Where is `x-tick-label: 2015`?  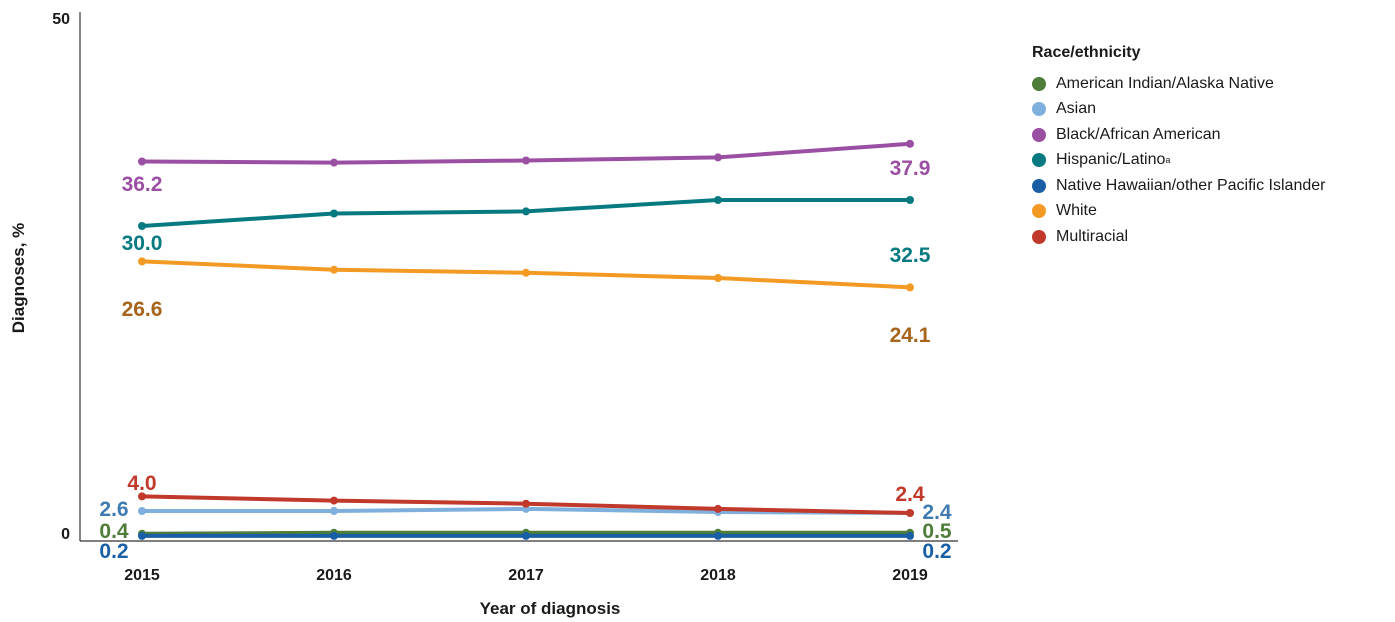 x-tick-label: 2015 is located at coordinates (142, 575).